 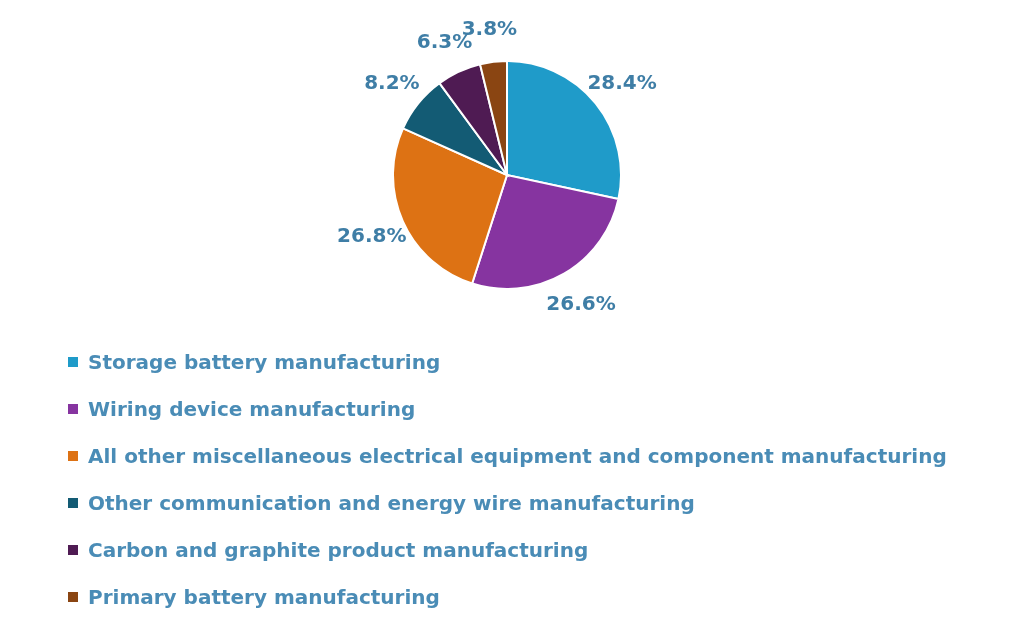 I want to click on data-label: 26.8%, so click(x=372, y=235).